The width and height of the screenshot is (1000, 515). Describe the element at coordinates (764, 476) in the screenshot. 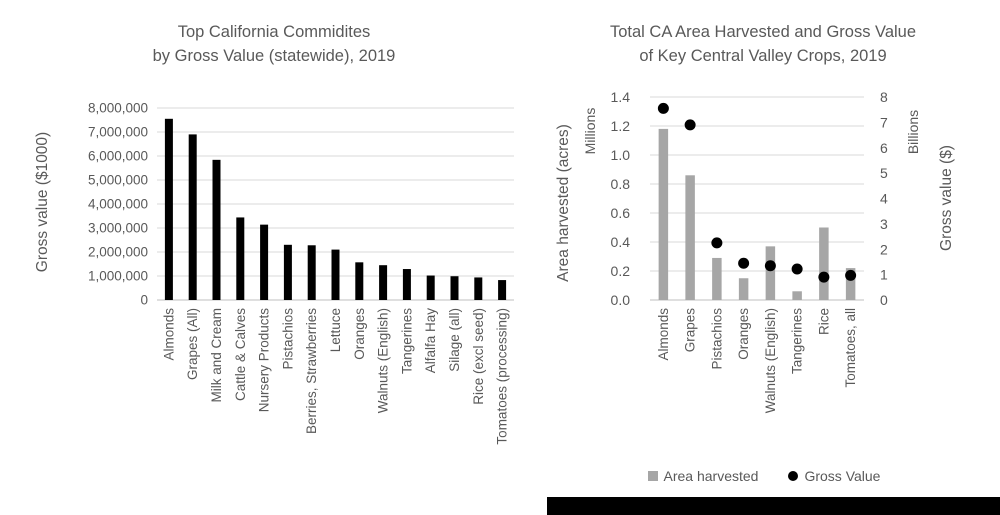

I see `right-chart-legend: Area harvested Gross Value` at that location.